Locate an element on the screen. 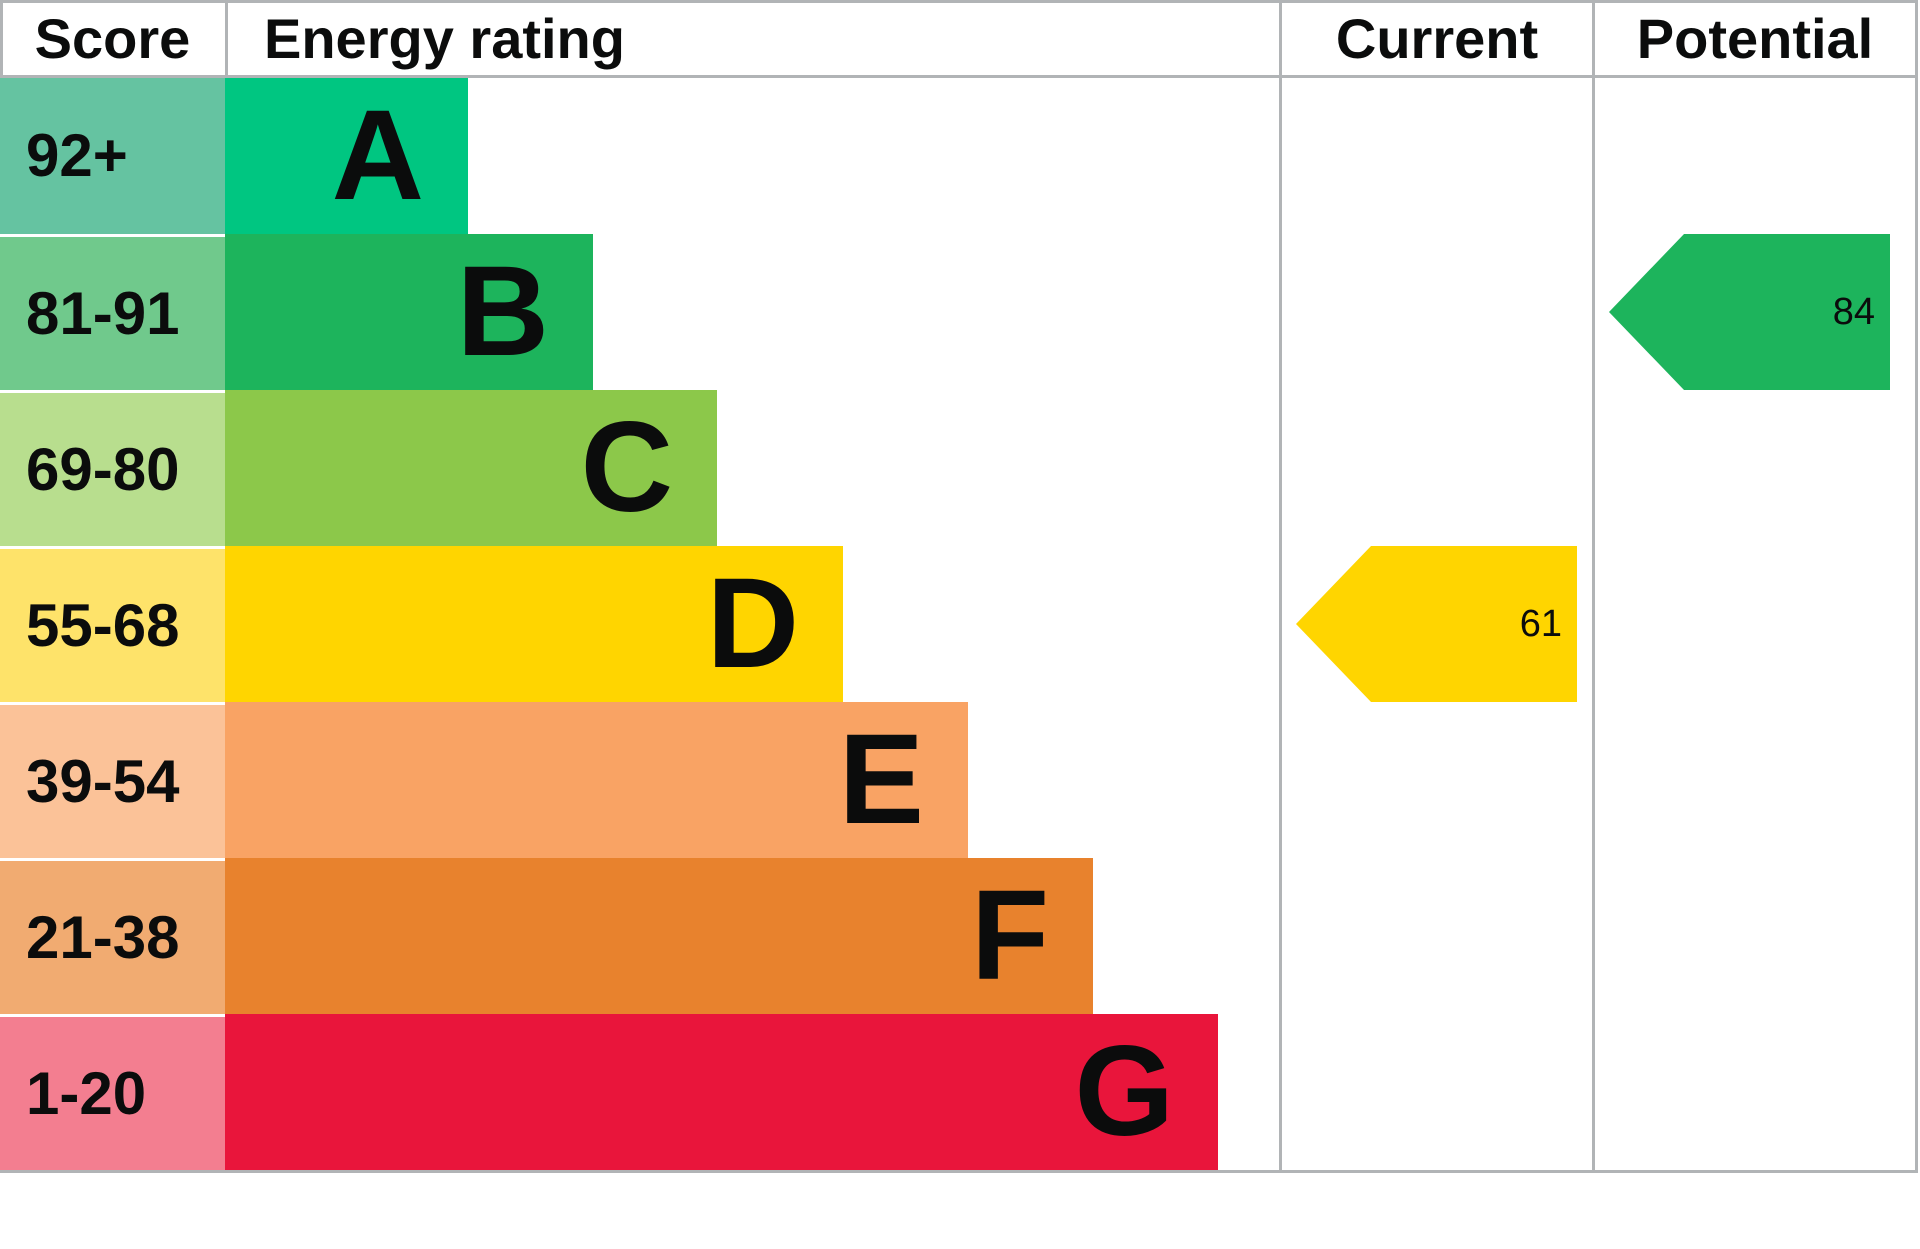 The width and height of the screenshot is (1920, 1249). band-letter: D is located at coordinates (752, 623).